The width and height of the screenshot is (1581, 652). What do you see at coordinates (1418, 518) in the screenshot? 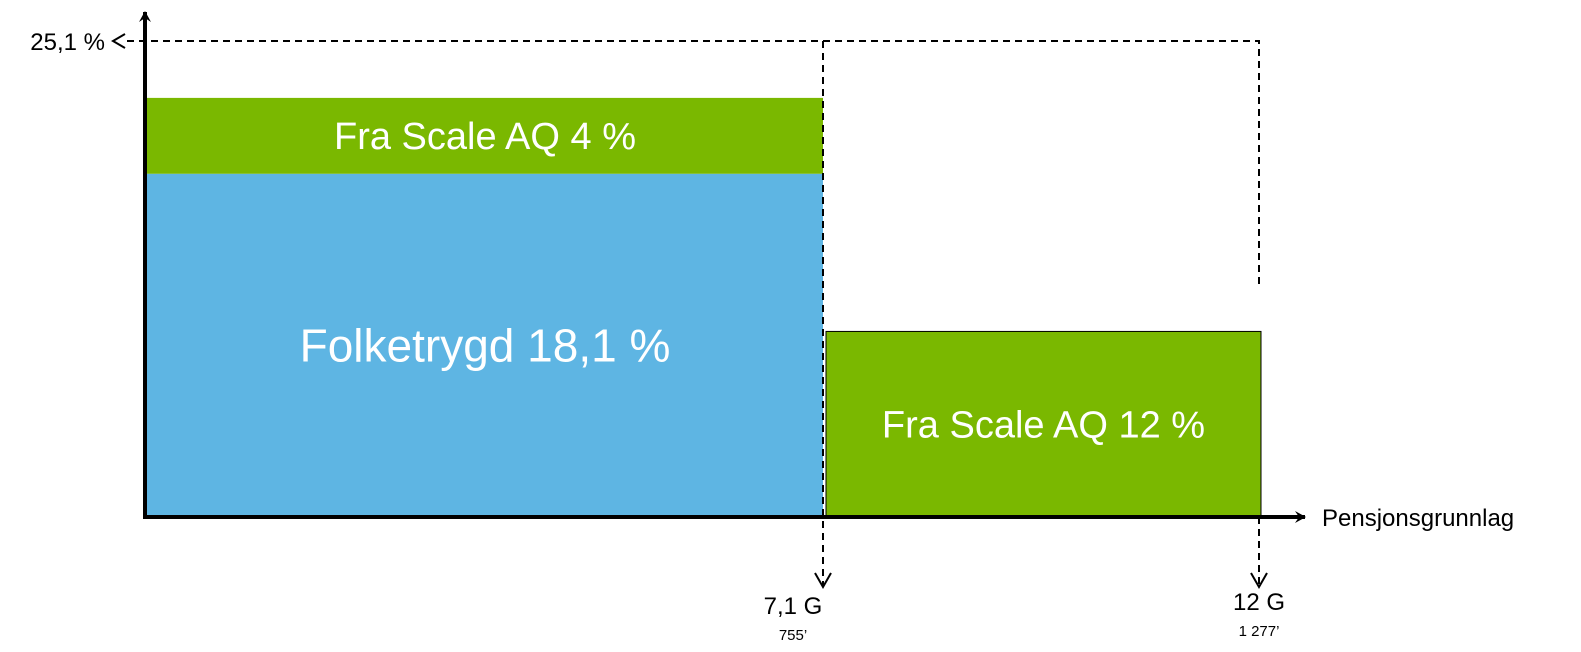
I see `x-axis-title: Pensjonsgrunnlag` at bounding box center [1418, 518].